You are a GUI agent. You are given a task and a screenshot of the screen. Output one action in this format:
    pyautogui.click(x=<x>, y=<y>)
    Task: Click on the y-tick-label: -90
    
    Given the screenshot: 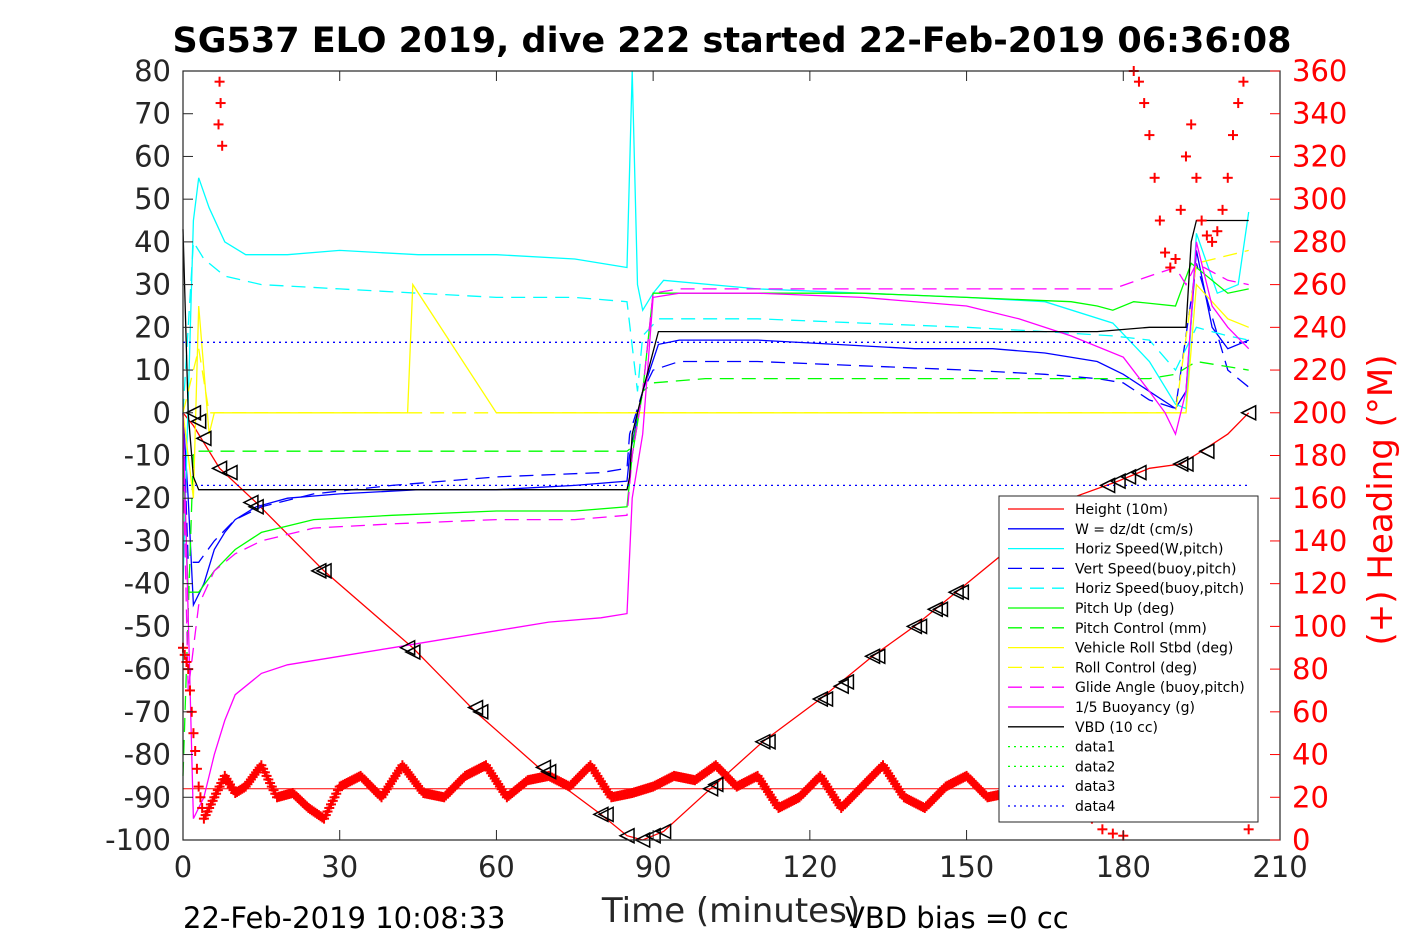 What is the action you would take?
    pyautogui.click(x=147, y=797)
    